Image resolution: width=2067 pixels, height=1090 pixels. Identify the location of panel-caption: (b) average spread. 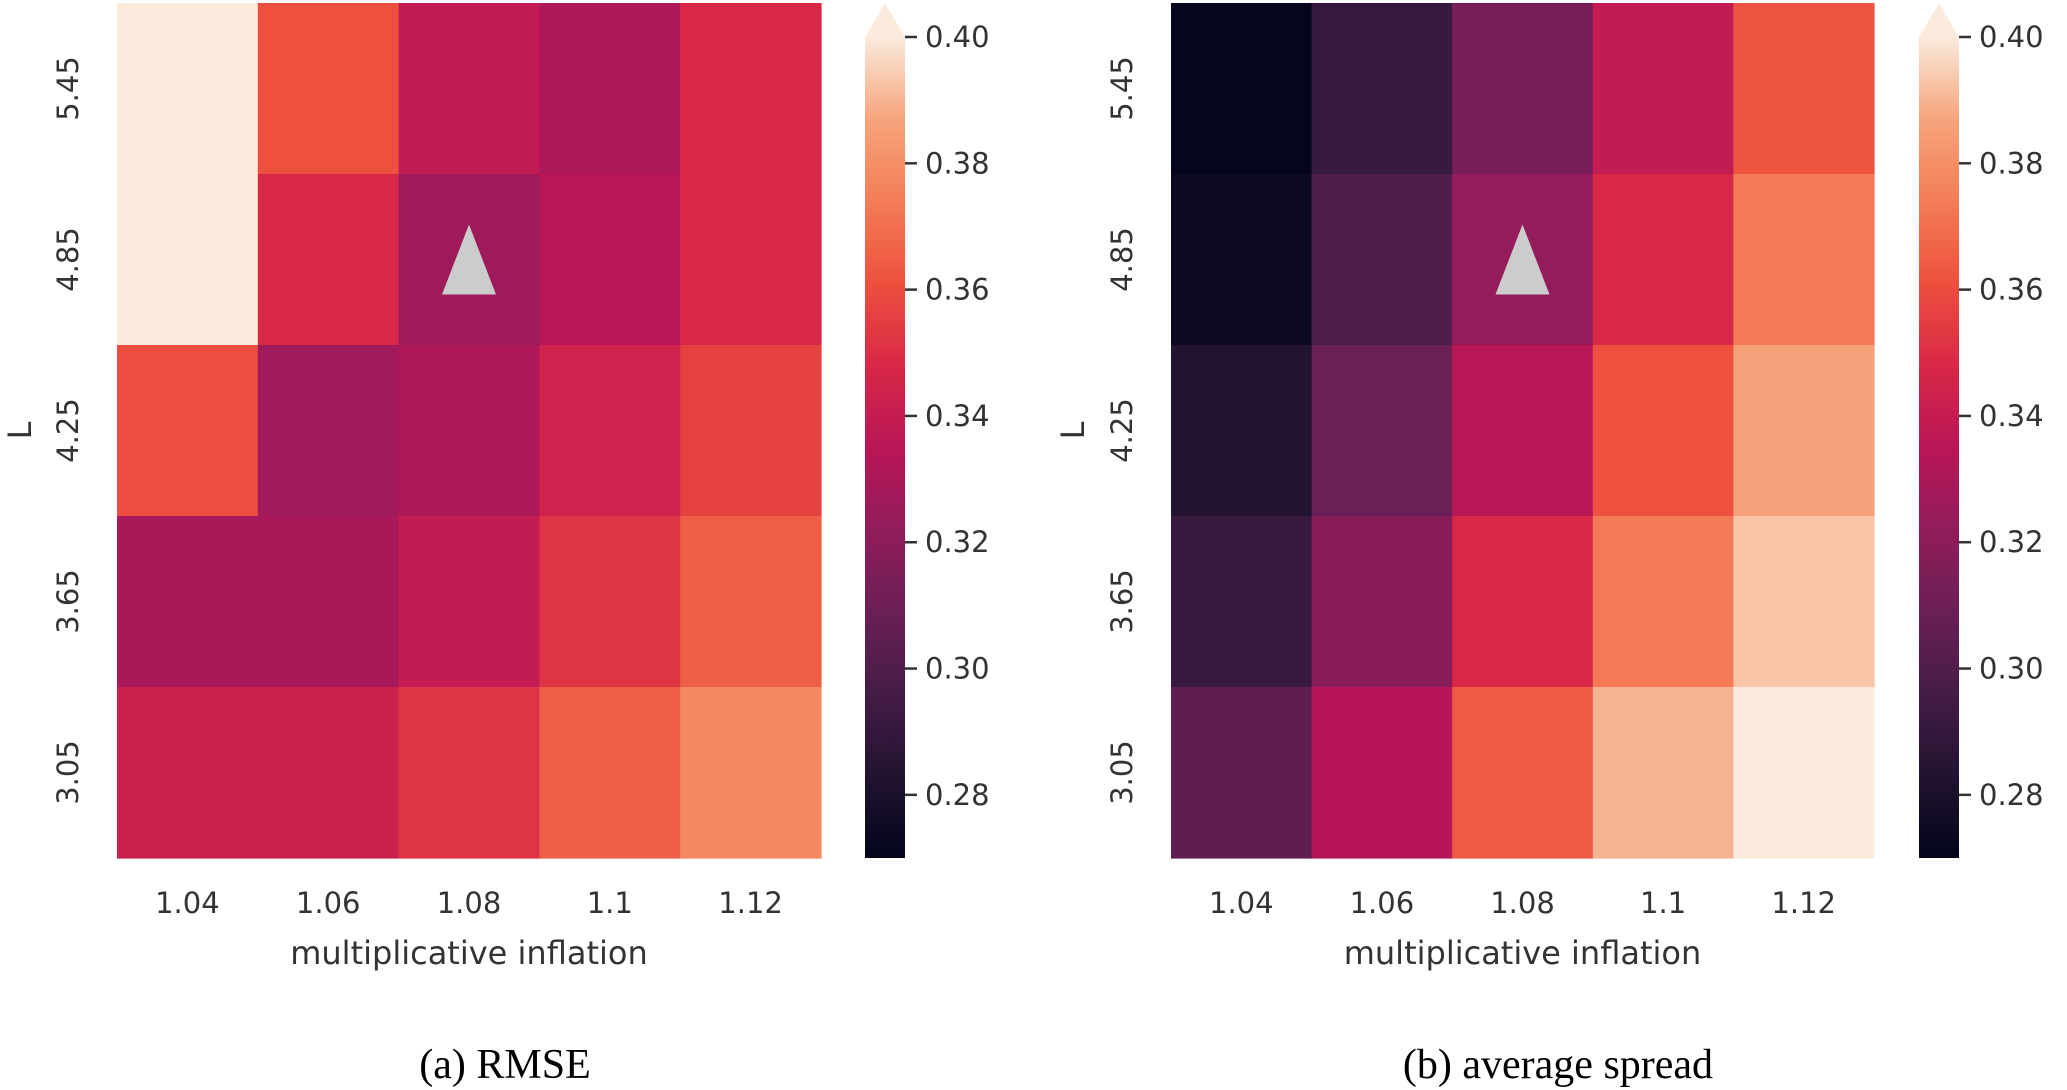
(1558, 1065).